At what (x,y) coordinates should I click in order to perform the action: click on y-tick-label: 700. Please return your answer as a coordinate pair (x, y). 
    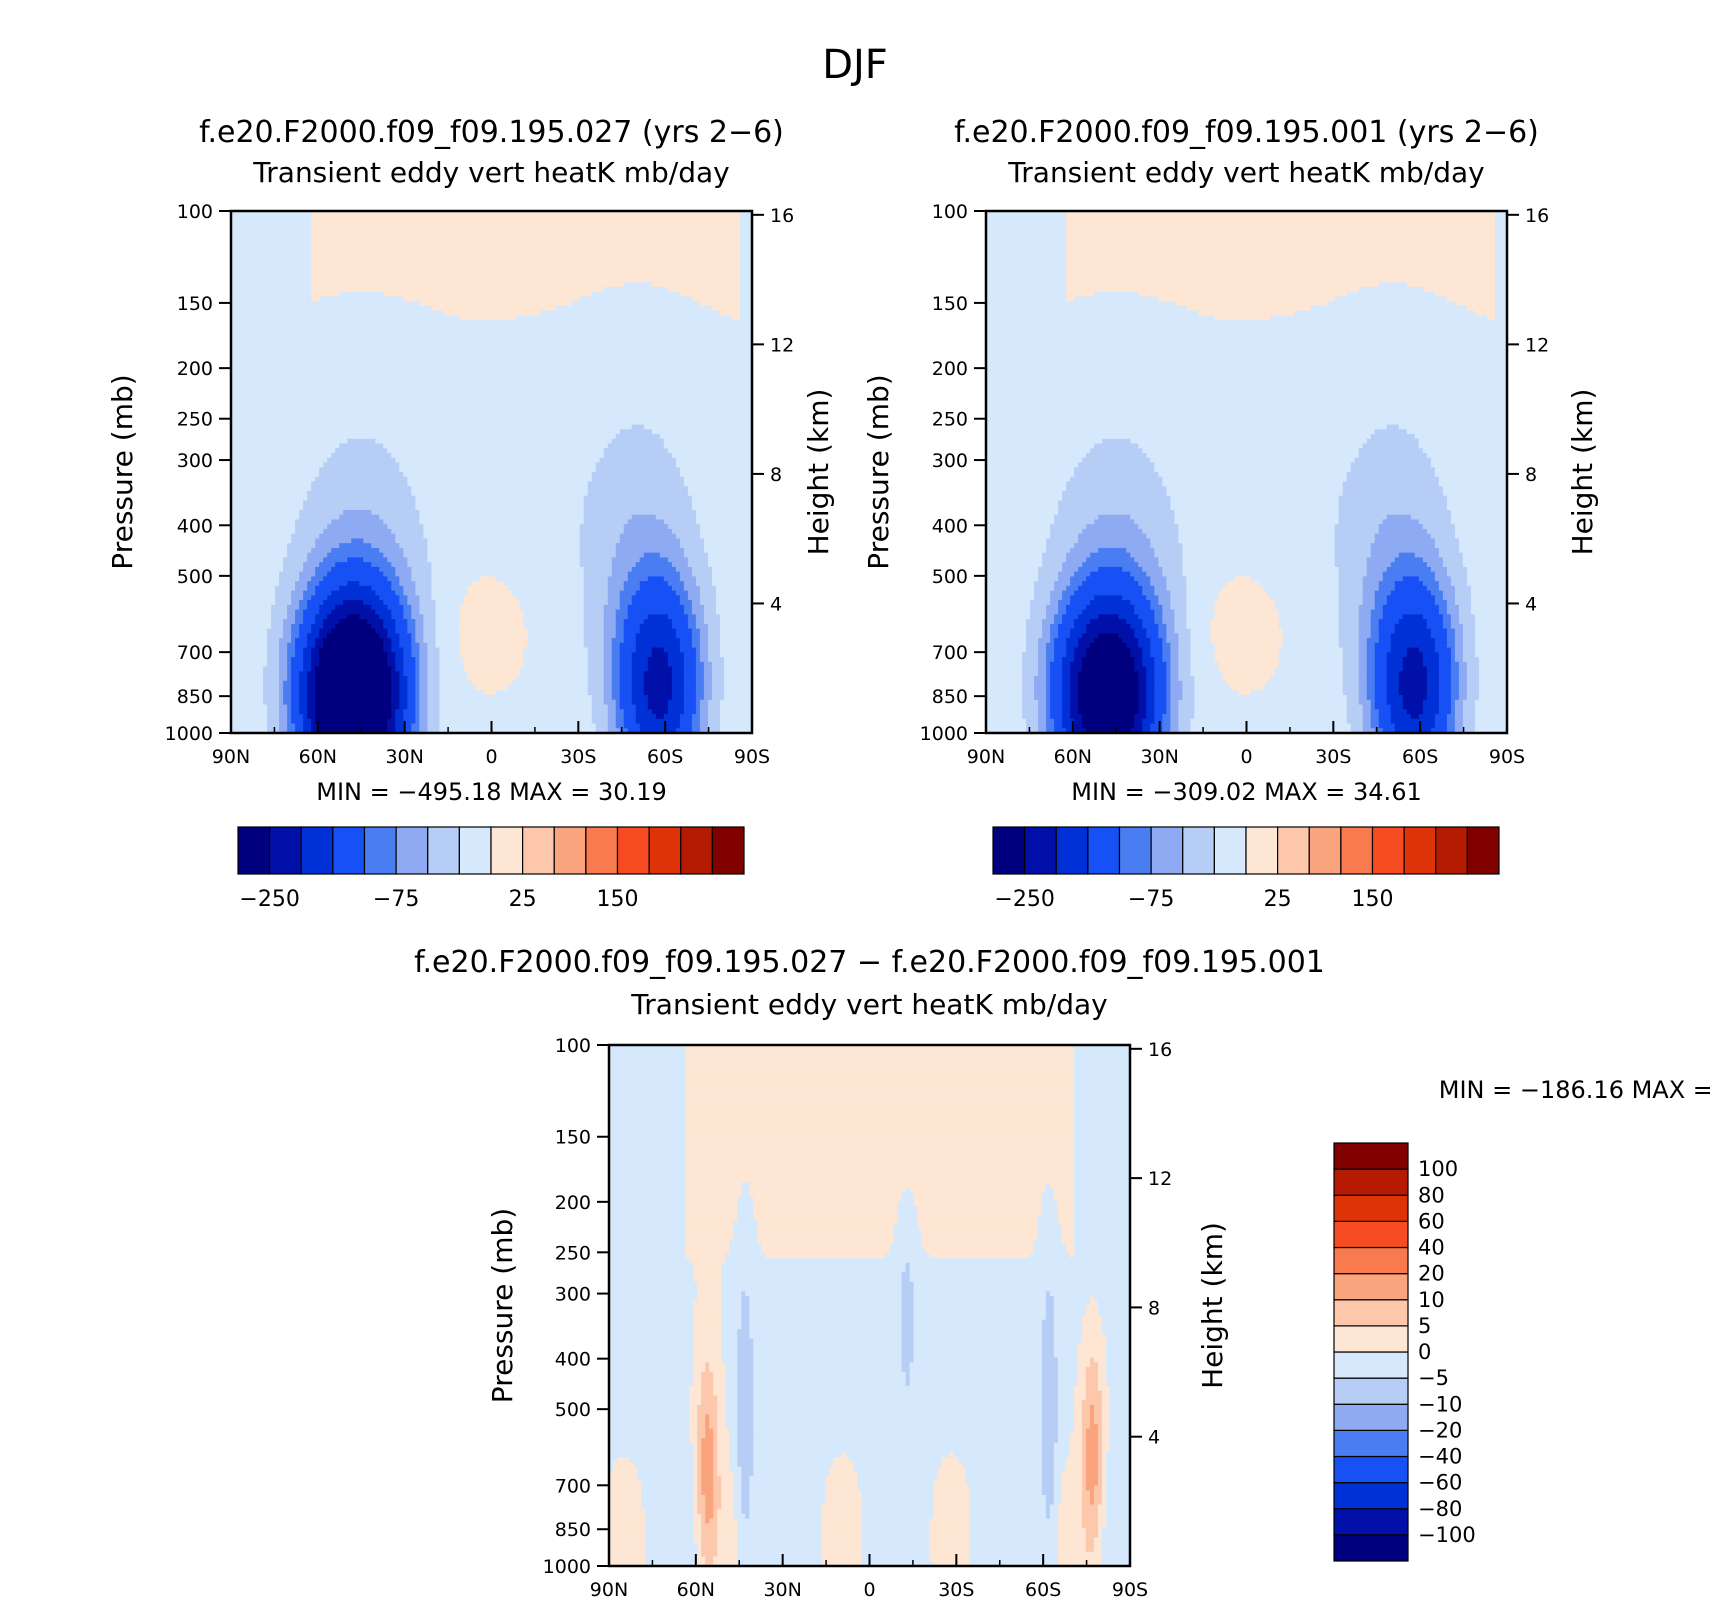
    Looking at the image, I should click on (195, 653).